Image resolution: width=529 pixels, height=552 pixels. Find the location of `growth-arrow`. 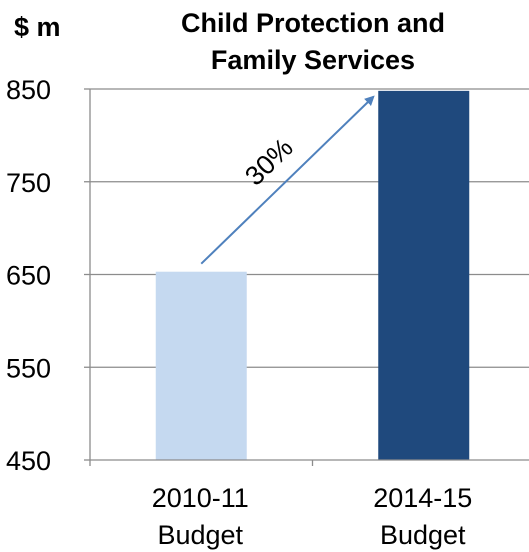

growth-arrow is located at coordinates (287, 180).